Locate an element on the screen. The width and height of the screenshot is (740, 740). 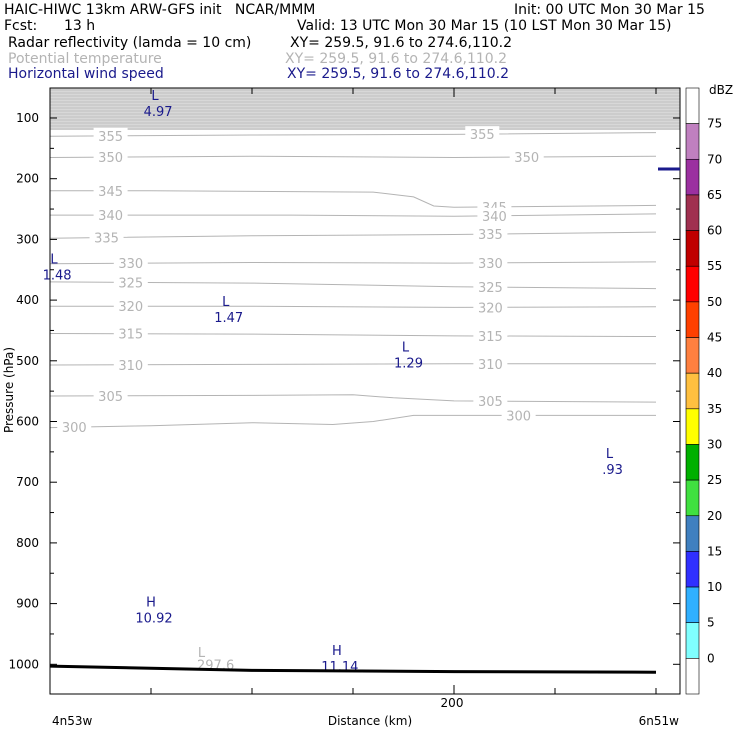
x-right-endpoint: 6n51w is located at coordinates (659, 721).